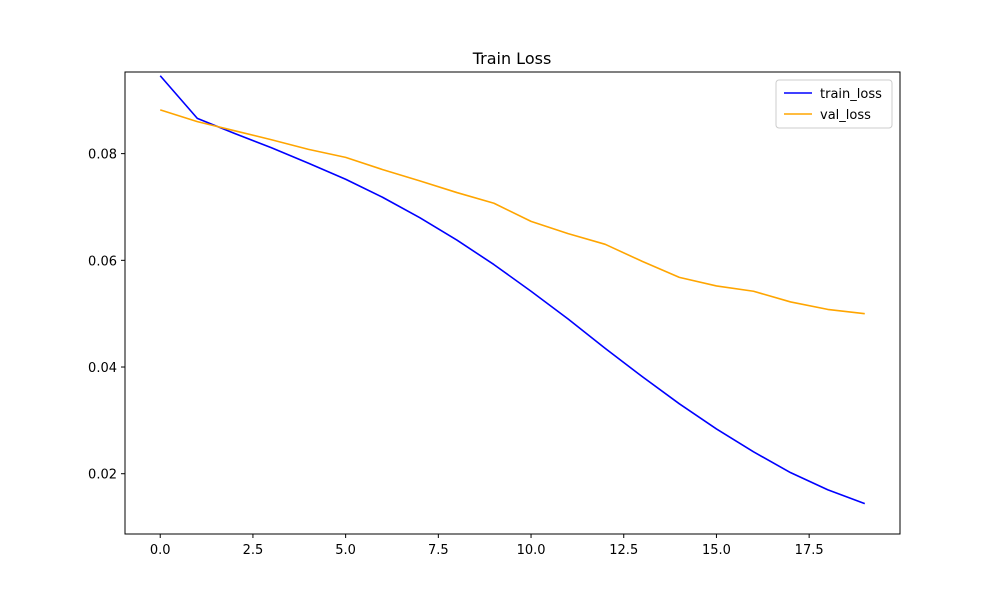  What do you see at coordinates (809, 550) in the screenshot?
I see `x-tick-label: 17.5` at bounding box center [809, 550].